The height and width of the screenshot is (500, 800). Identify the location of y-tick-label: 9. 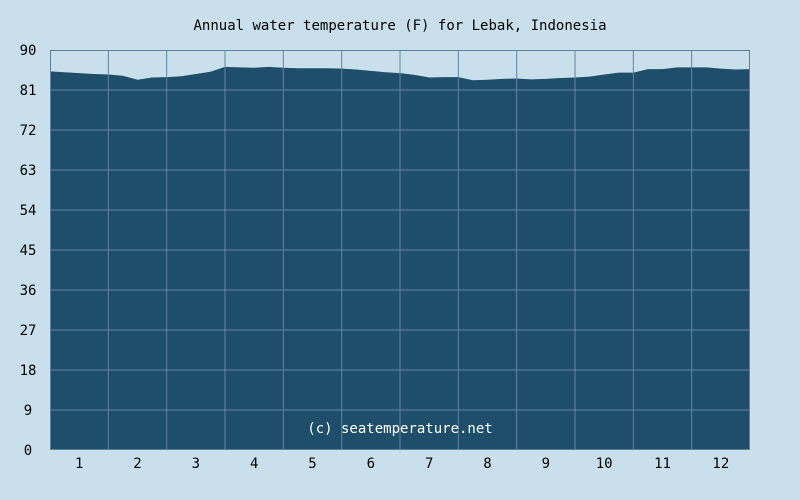
(28, 411).